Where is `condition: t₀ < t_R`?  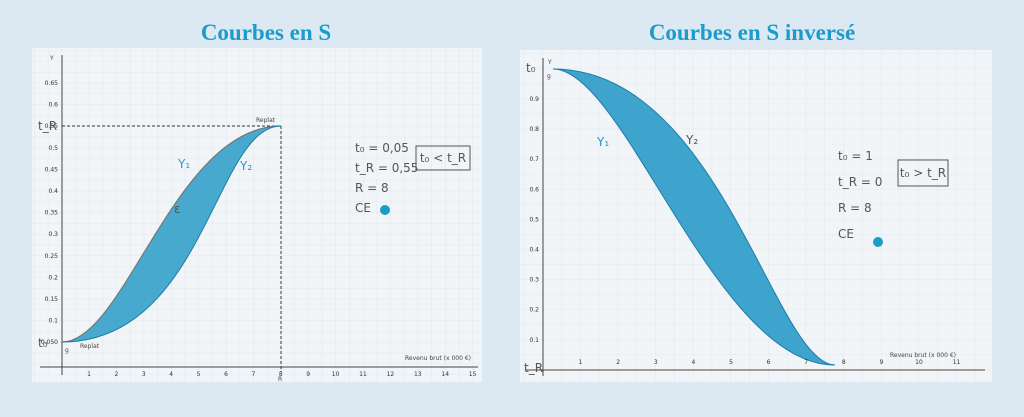 condition: t₀ < t_R is located at coordinates (443, 158).